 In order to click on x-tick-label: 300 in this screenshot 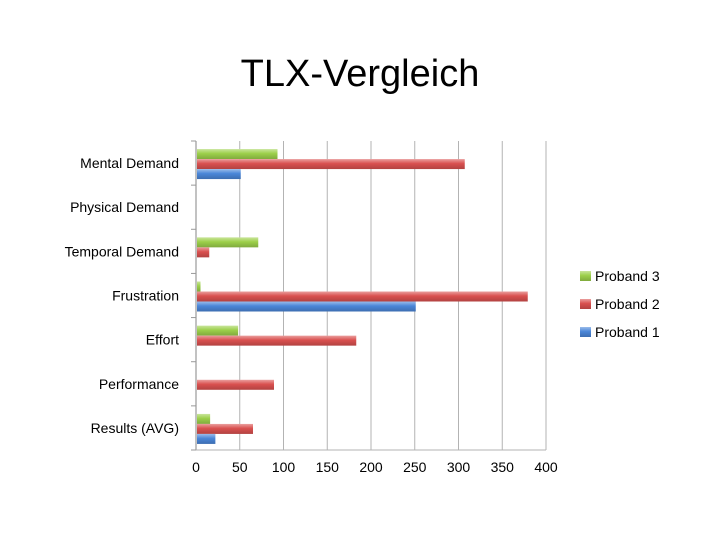, I will do `click(459, 467)`.